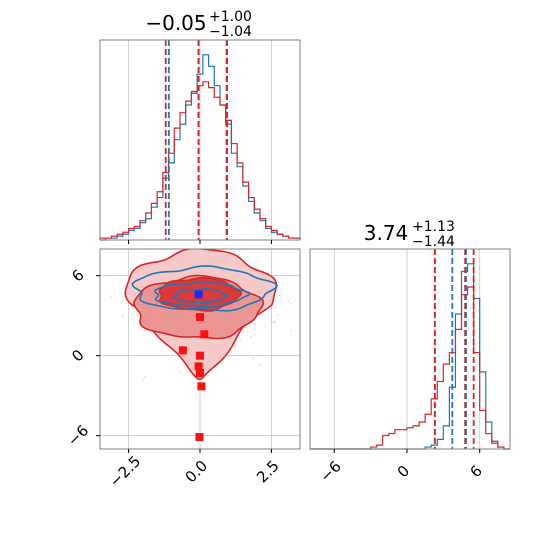 This screenshot has height=550, width=550. I want to click on scatter-x-tick-label-0: −2.5, so click(125, 471).